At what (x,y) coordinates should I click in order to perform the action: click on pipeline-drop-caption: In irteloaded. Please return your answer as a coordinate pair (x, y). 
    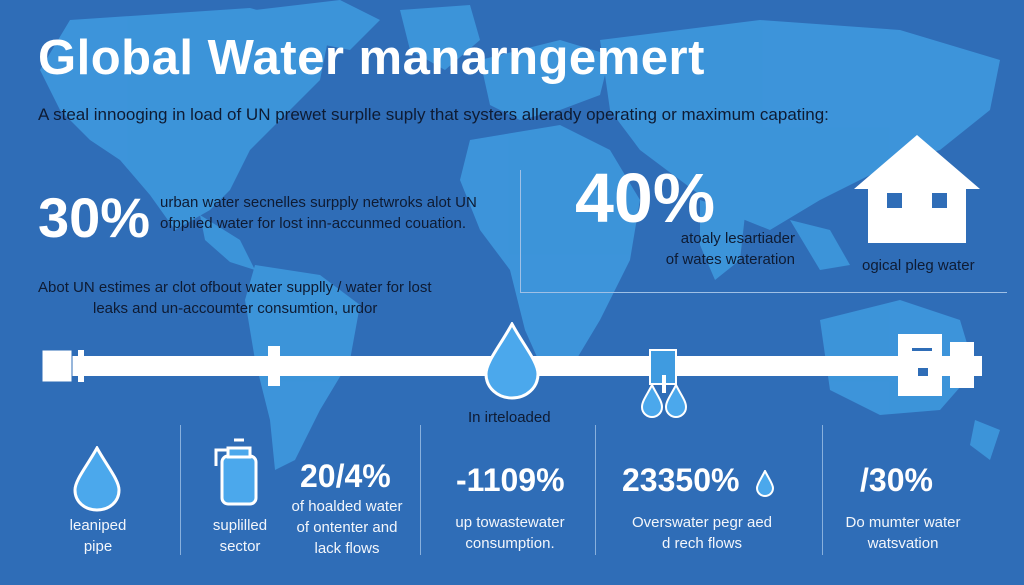
    Looking at the image, I should click on (509, 417).